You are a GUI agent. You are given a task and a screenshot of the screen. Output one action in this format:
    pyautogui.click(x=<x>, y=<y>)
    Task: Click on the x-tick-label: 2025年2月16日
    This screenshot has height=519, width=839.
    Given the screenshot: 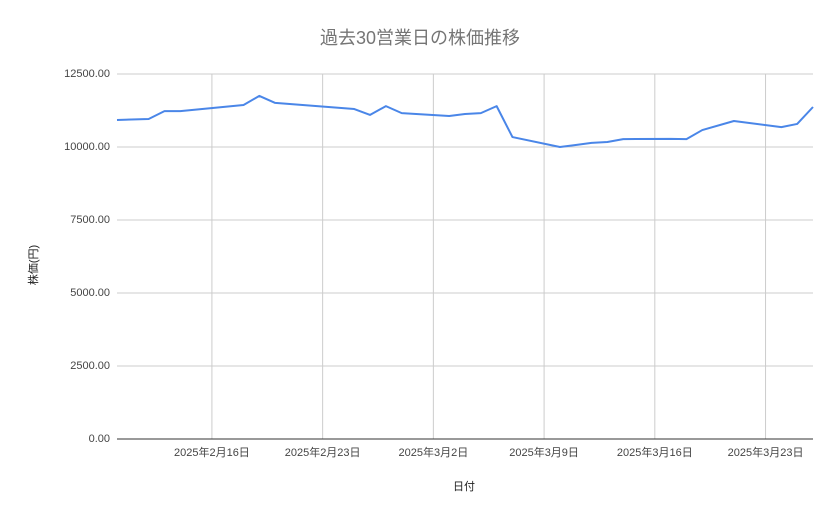 What is the action you would take?
    pyautogui.click(x=212, y=452)
    